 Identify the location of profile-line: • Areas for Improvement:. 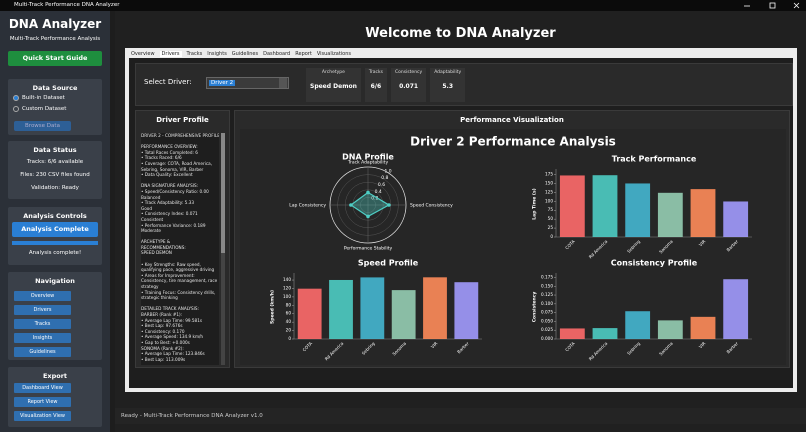
(168, 275).